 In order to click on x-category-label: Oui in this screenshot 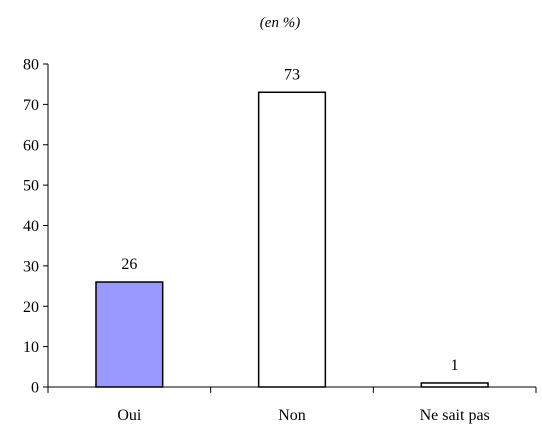, I will do `click(129, 415)`.